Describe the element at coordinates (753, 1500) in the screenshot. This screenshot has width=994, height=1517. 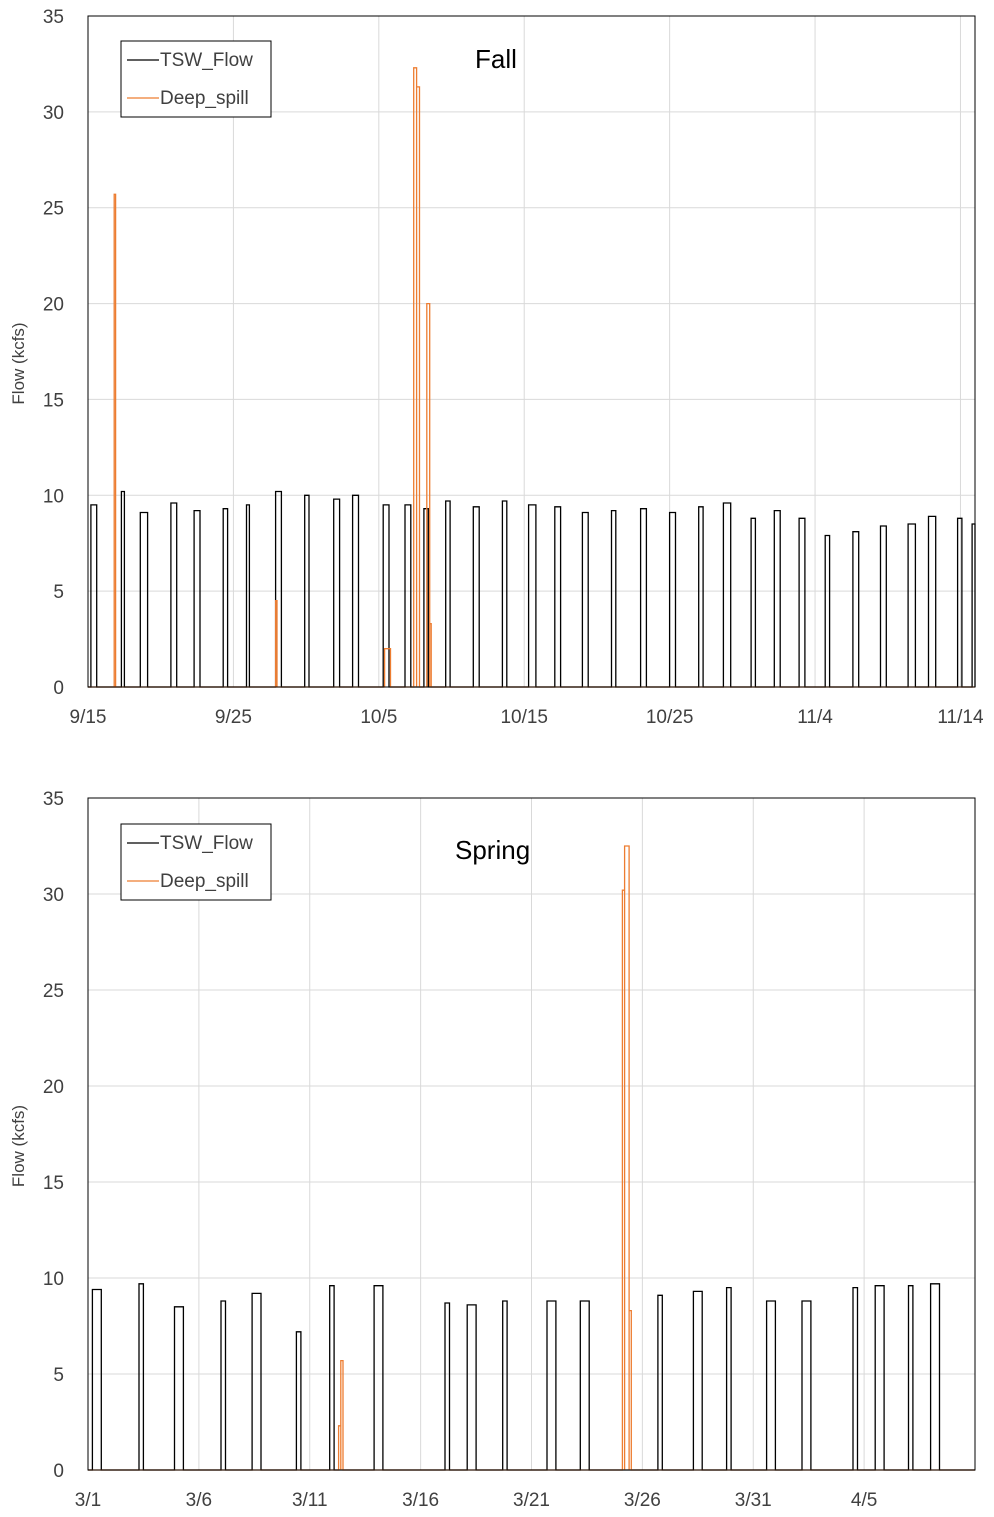
I see `x-tick-label: 3/31` at that location.